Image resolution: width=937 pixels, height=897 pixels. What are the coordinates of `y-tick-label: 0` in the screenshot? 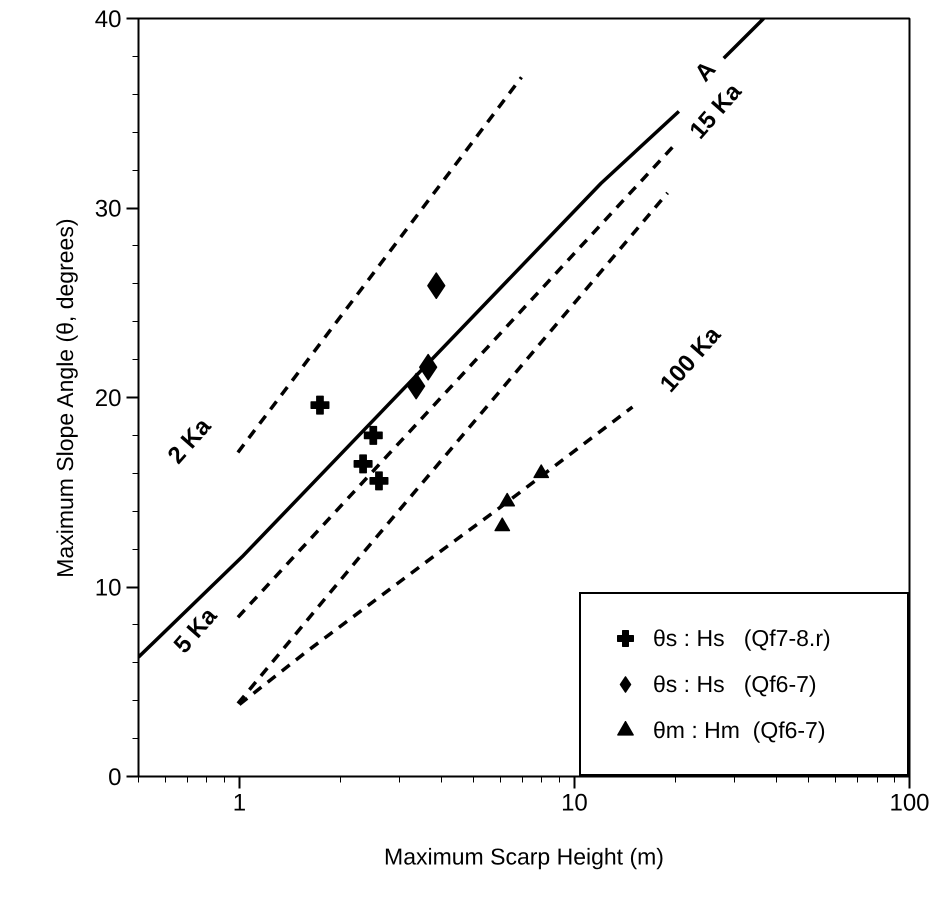 It's located at (115, 777).